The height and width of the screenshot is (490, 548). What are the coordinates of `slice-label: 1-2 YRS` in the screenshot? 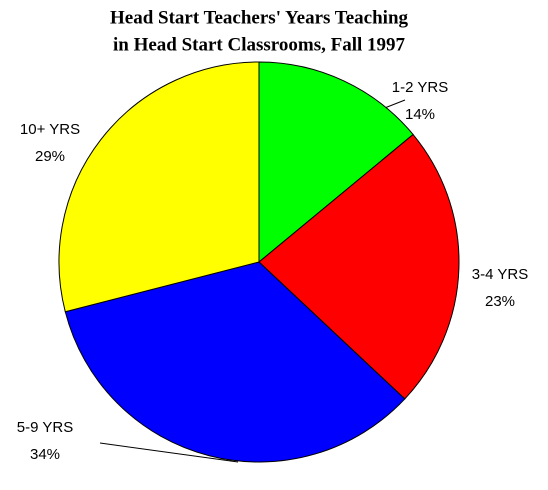 It's located at (420, 87).